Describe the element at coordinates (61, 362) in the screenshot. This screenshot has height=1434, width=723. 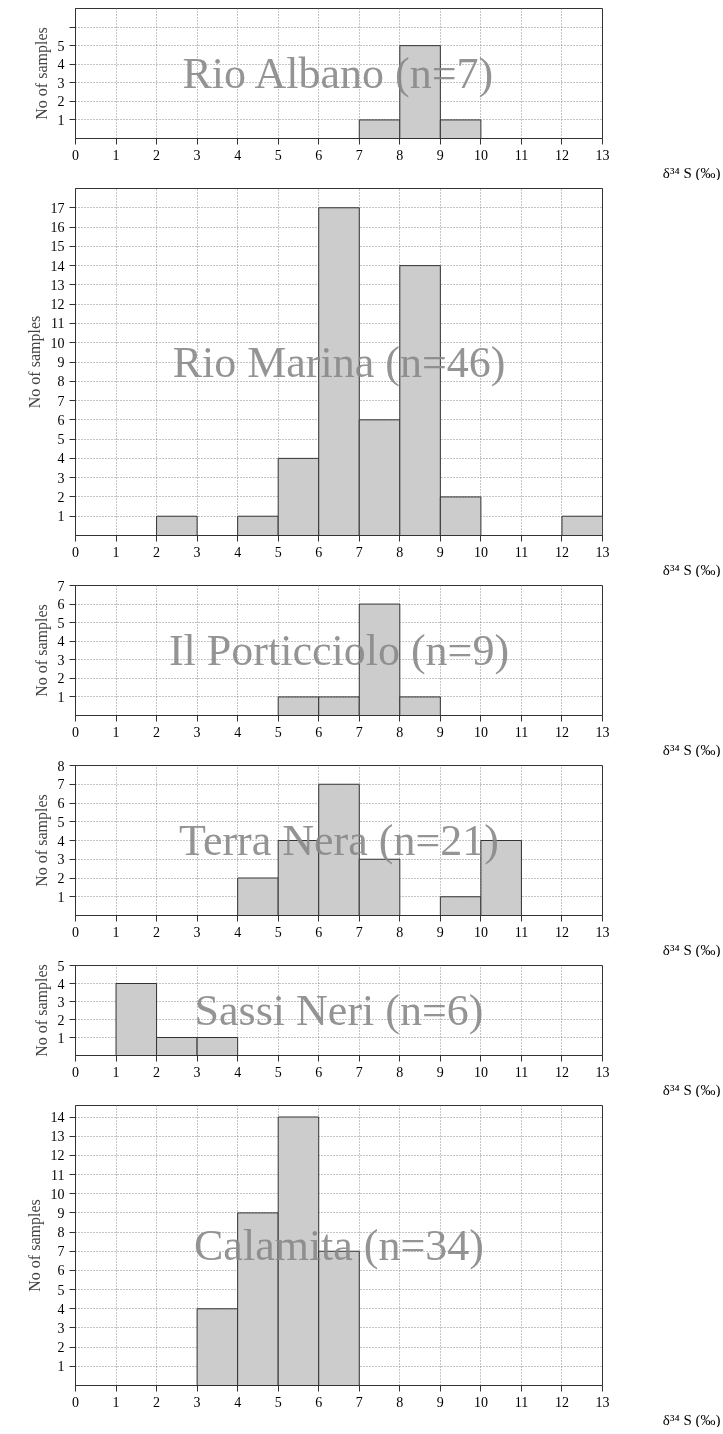
I see `y-tick-label: 9` at that location.